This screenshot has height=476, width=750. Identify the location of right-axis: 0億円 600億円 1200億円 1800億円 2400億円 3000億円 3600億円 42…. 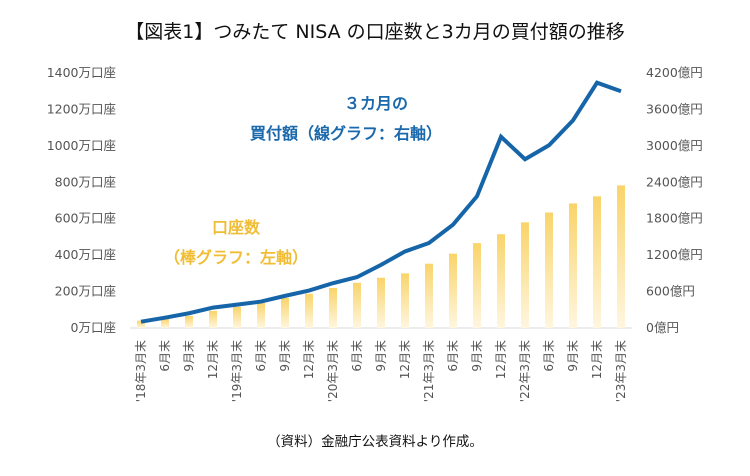
(674, 200).